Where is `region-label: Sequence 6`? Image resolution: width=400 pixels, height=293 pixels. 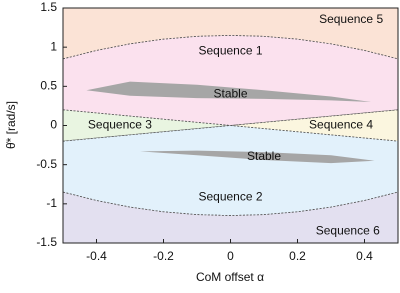
region-label: Sequence 6 is located at coordinates (348, 230).